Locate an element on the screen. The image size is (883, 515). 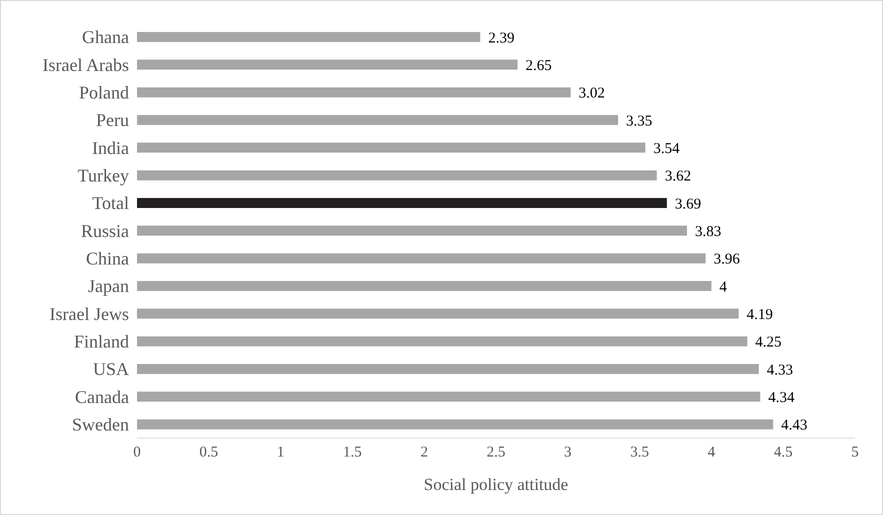
y-tick-label: India is located at coordinates (111, 148).